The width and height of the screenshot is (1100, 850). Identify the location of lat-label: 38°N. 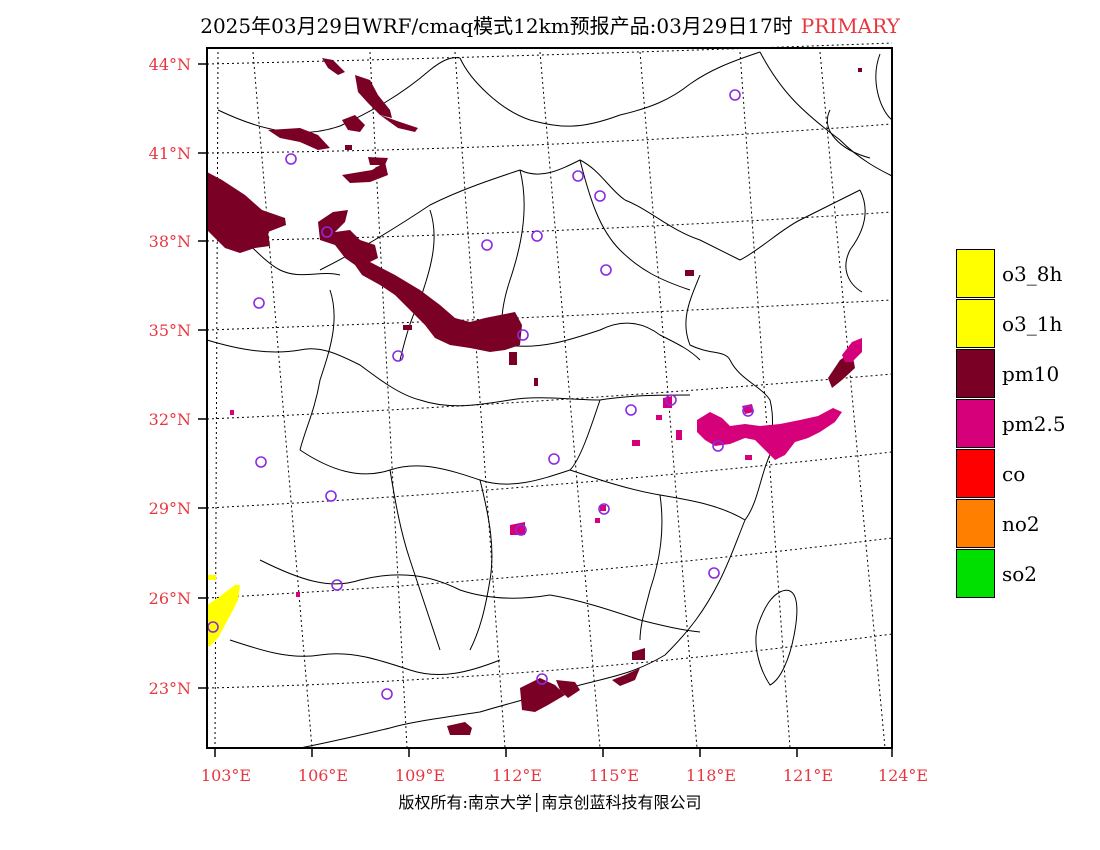
(170, 241).